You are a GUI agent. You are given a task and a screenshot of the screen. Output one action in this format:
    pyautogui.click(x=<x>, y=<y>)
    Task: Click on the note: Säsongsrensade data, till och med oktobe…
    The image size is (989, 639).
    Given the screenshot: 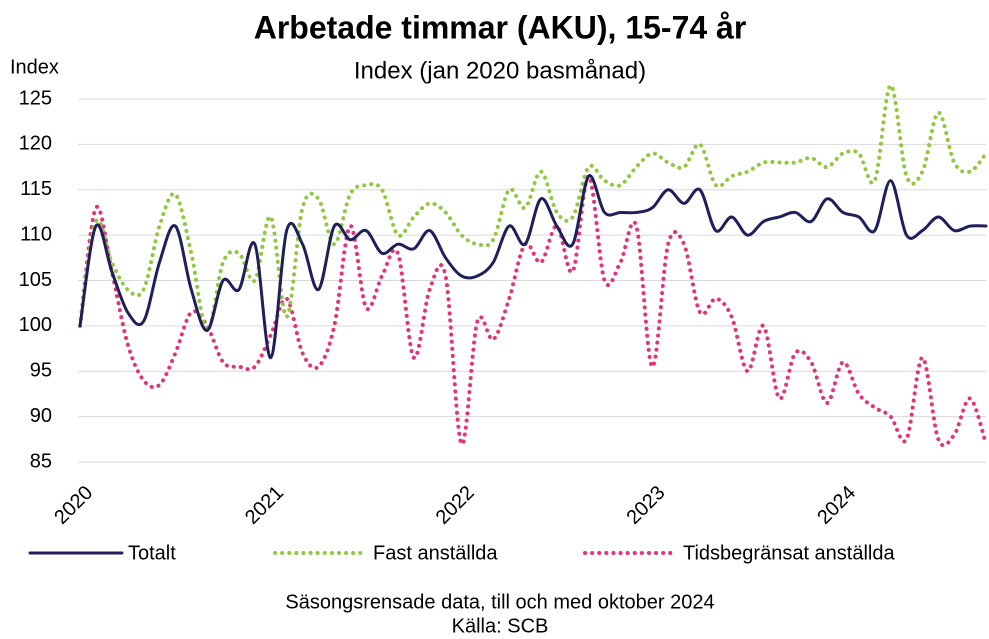 What is the action you would take?
    pyautogui.click(x=499, y=602)
    